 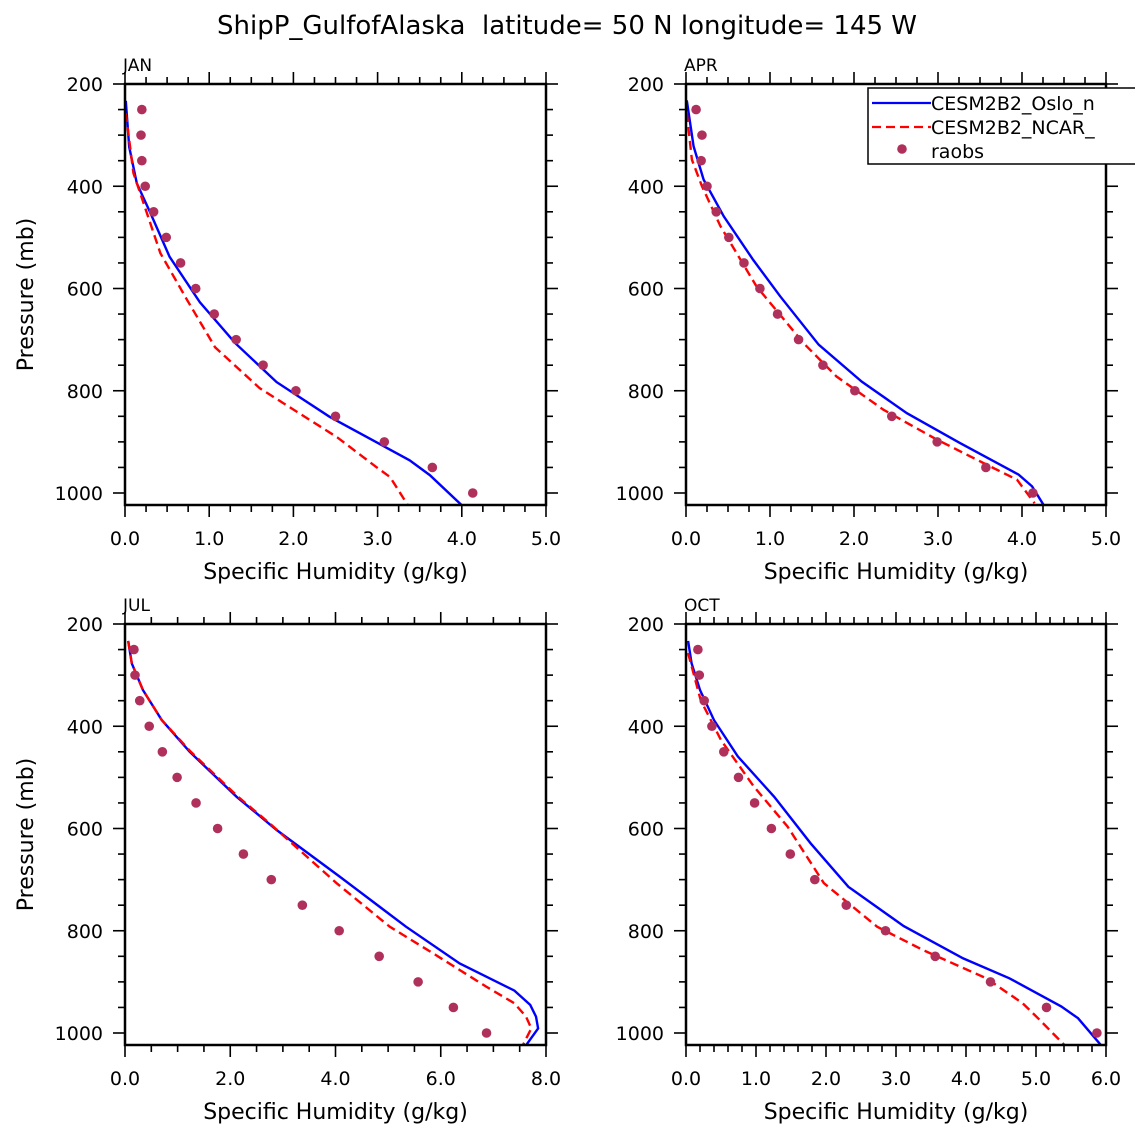 What do you see at coordinates (136, 606) in the screenshot?
I see `panel-label: JUL` at bounding box center [136, 606].